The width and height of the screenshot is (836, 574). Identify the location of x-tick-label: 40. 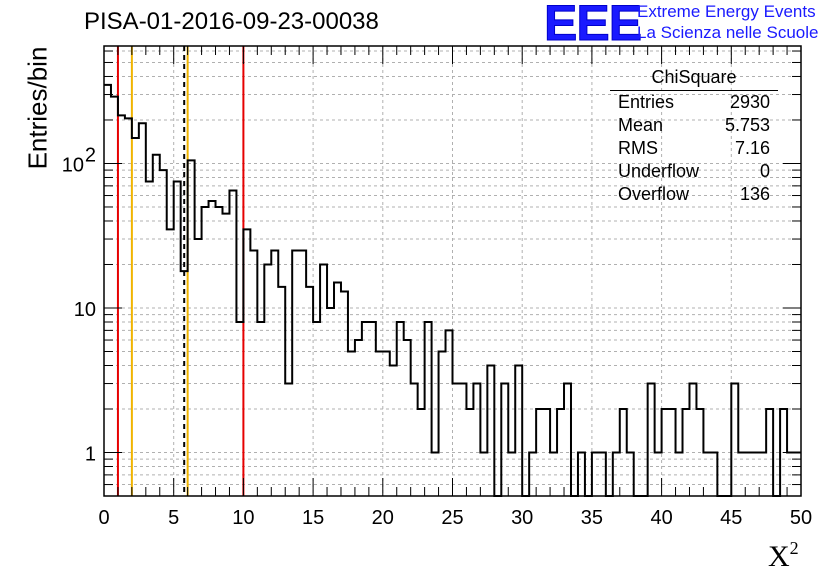
(661, 518).